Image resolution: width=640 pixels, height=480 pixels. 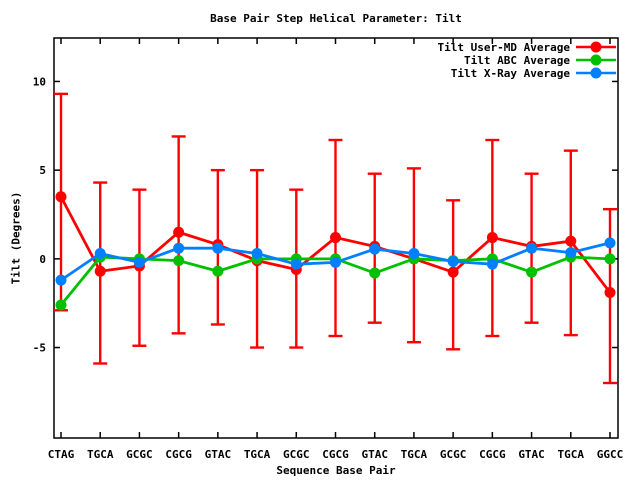 I want to click on y-axis-label: Tilt (Degrees), so click(x=16, y=238).